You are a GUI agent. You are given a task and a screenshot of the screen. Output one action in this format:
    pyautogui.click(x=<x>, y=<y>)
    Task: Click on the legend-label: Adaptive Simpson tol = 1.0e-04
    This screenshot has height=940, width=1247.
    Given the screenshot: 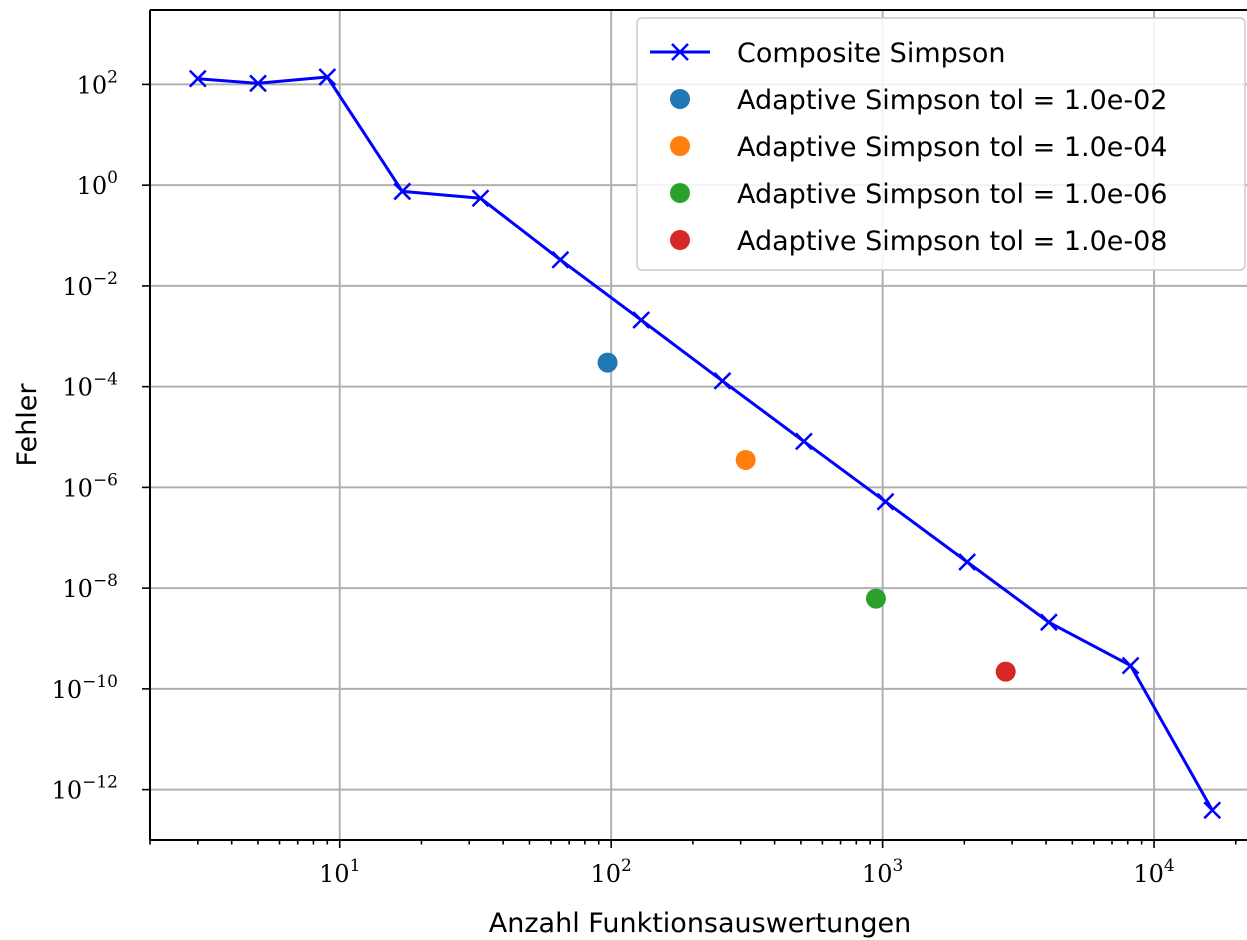 What is the action you would take?
    pyautogui.click(x=952, y=147)
    